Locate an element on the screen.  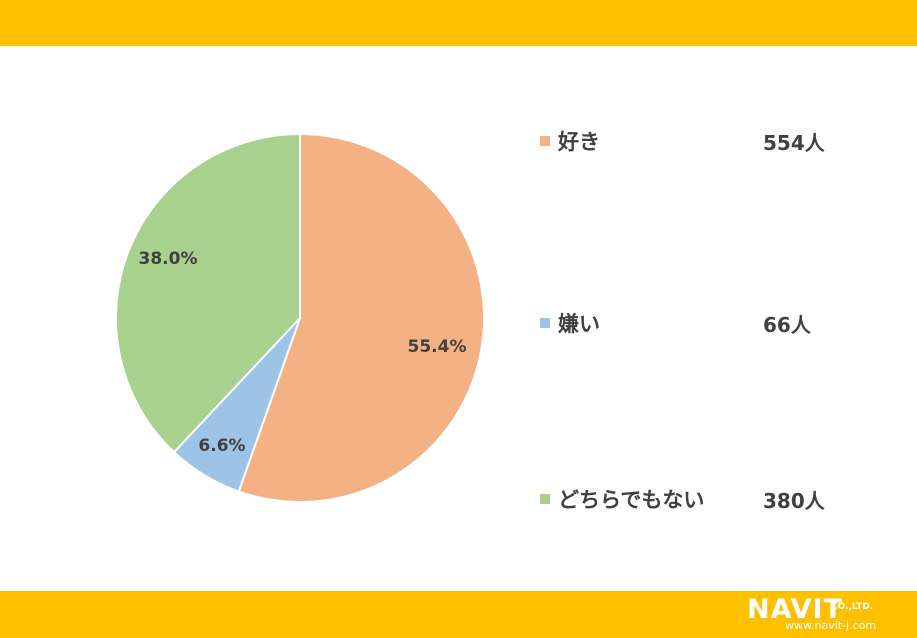
legend-swatch-like is located at coordinates (545, 141).